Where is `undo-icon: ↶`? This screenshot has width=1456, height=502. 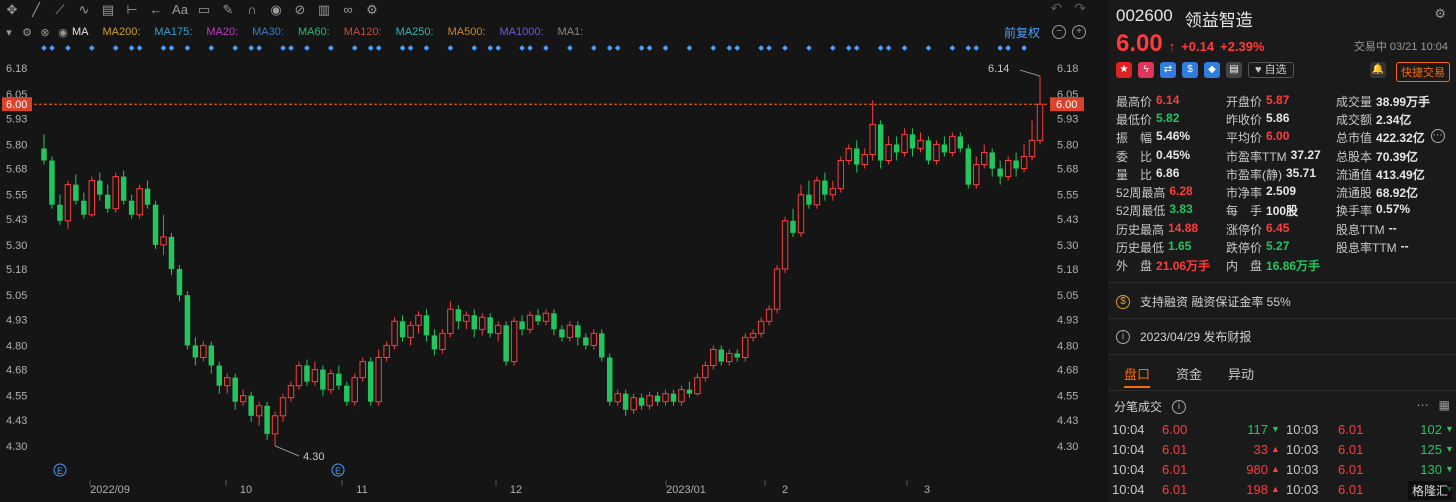 undo-icon: ↶ is located at coordinates (1056, 8).